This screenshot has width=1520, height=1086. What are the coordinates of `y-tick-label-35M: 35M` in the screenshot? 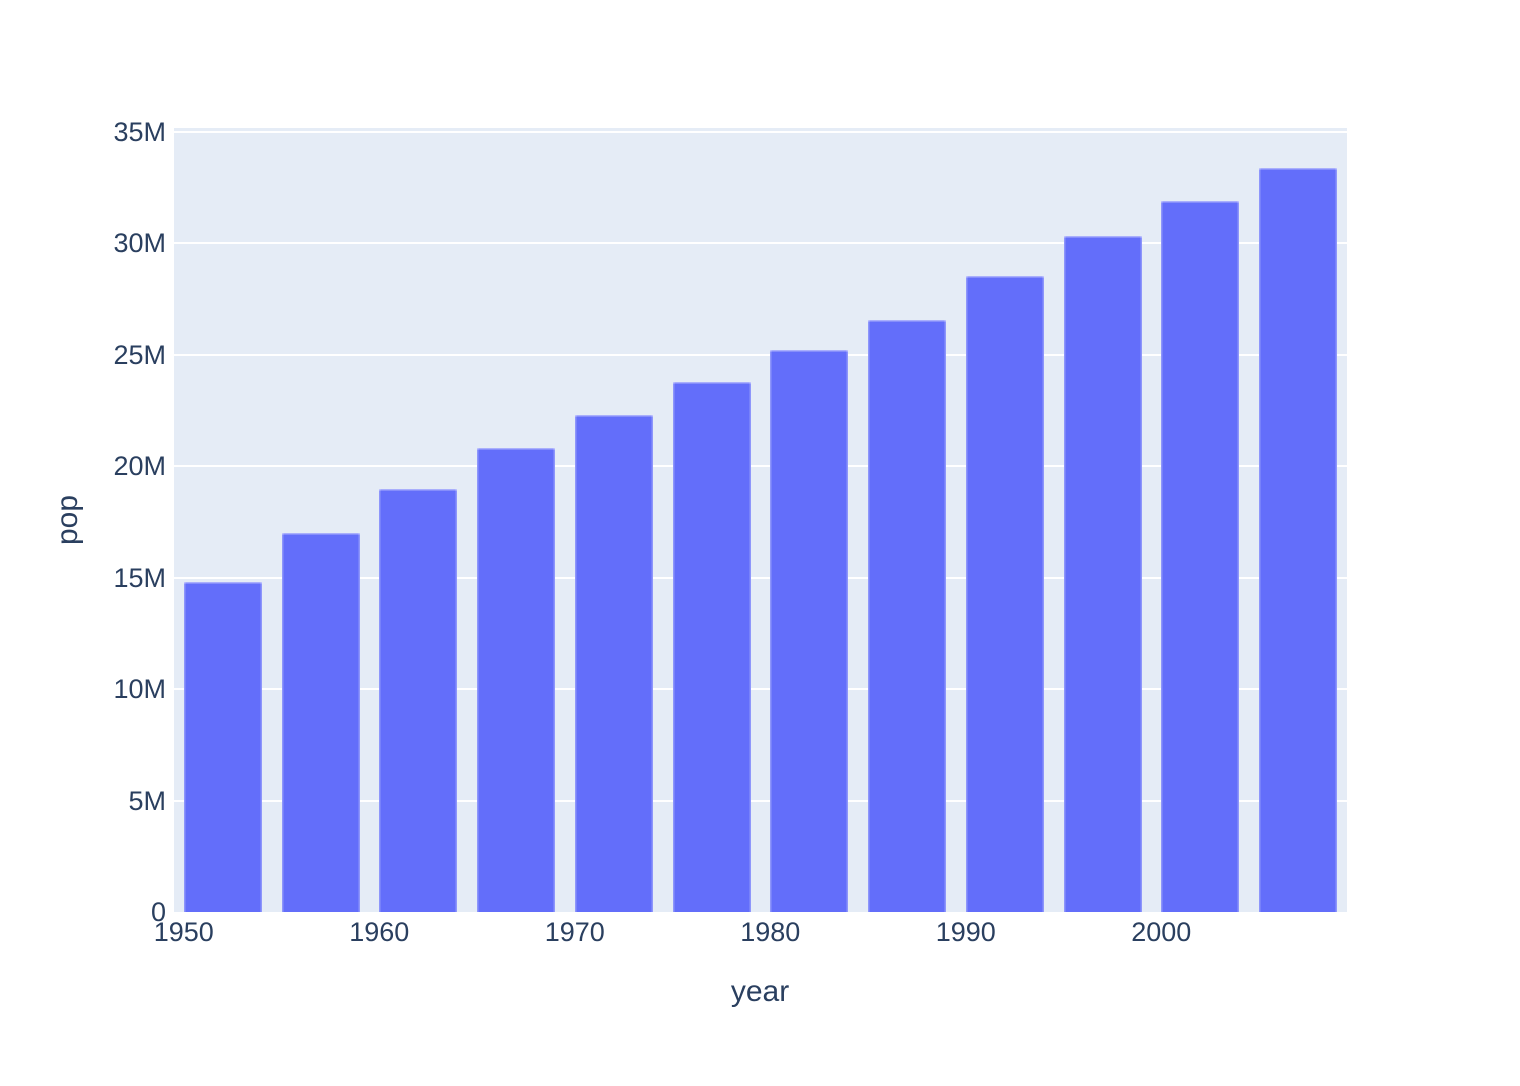 It's located at (139, 131).